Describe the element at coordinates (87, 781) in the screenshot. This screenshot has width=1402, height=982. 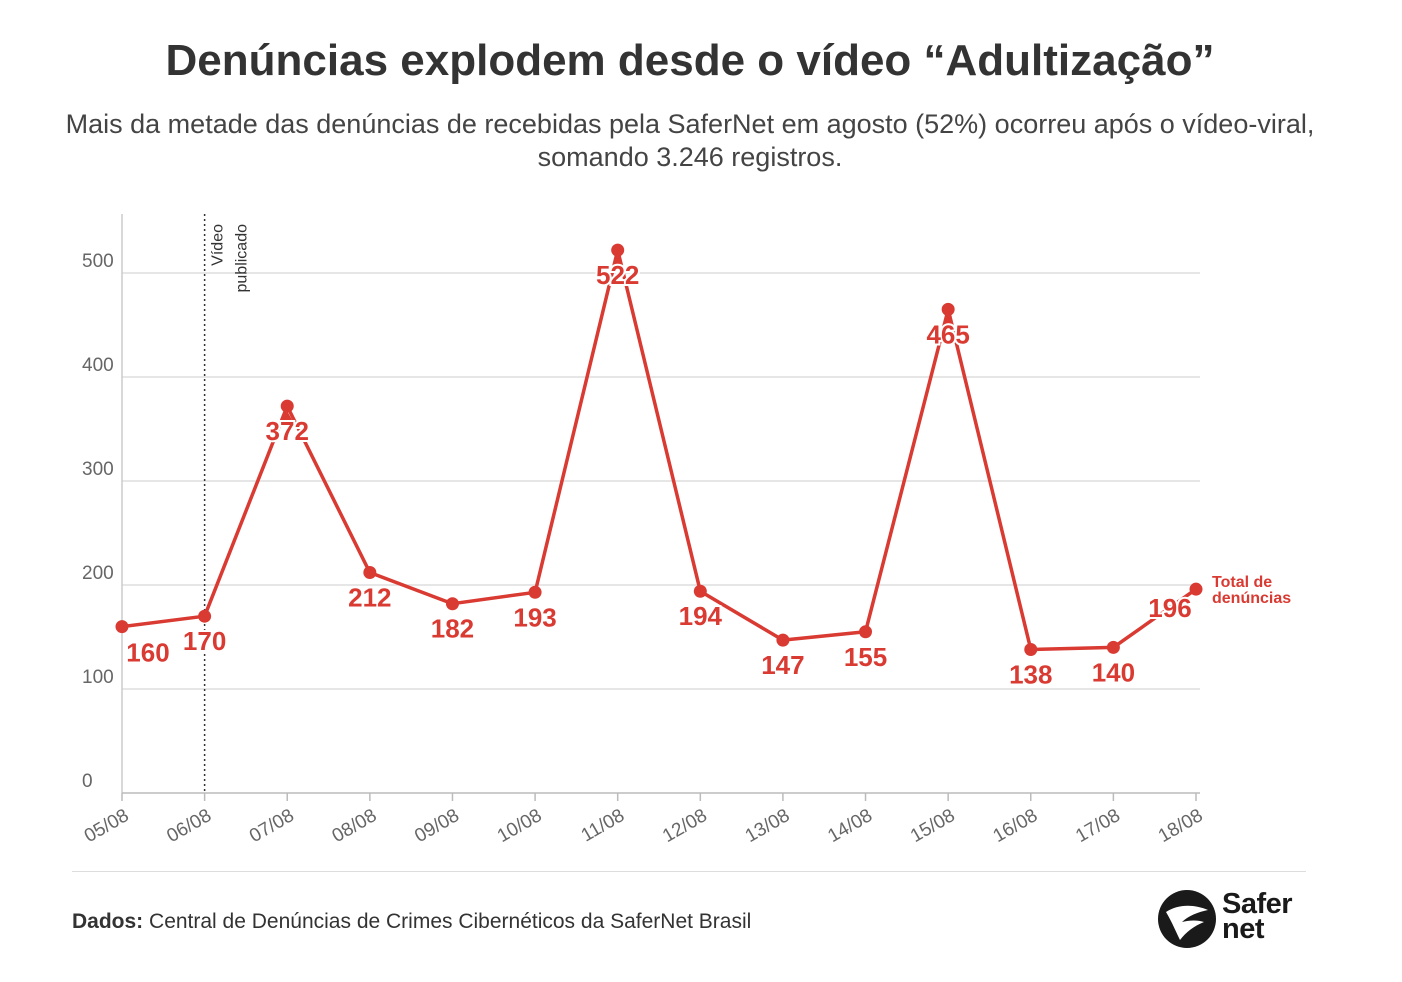
I see `y-tick-label: 0` at that location.